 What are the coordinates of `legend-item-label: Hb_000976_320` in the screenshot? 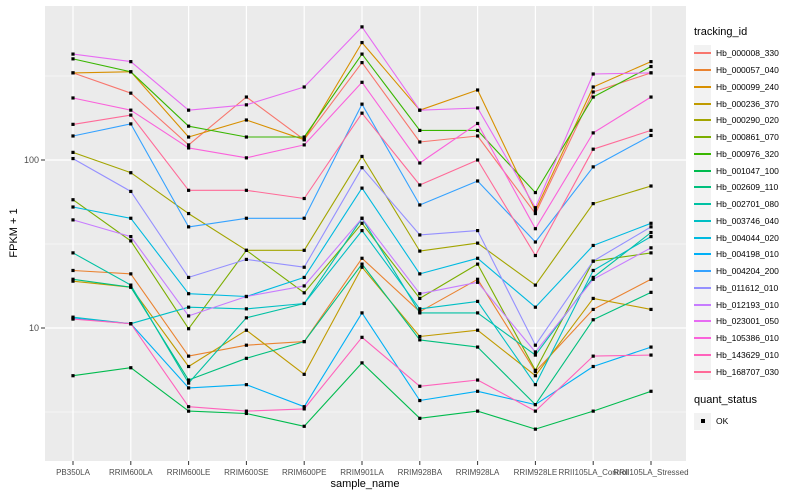 It's located at (747, 153).